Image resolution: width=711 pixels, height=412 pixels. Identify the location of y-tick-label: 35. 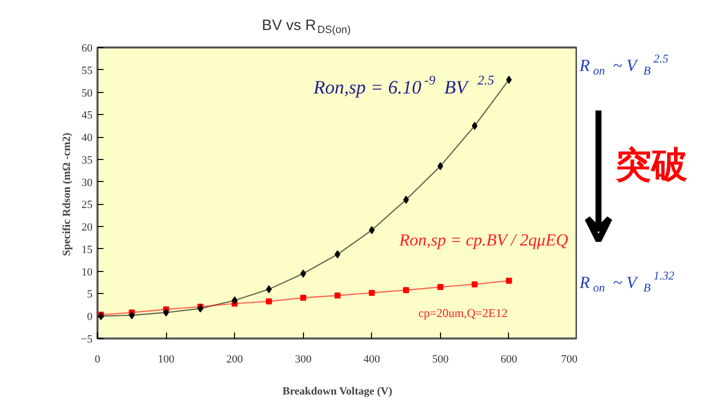
(87, 160).